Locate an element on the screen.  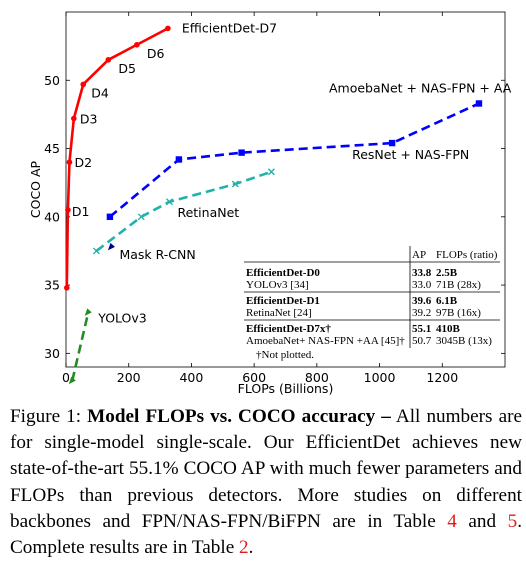
point-label: D4 is located at coordinates (100, 92).